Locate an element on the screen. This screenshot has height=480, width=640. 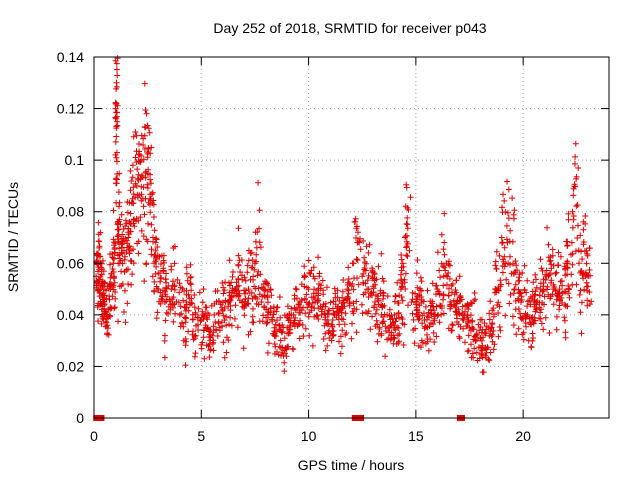
y-tick-label: 0.06 is located at coordinates (70, 263).